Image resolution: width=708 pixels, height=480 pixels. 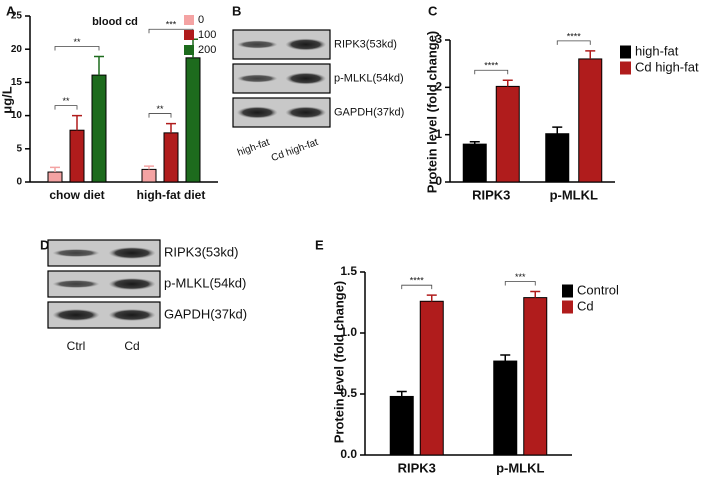 What do you see at coordinates (348, 393) in the screenshot?
I see `y-tick-label: 0.5` at bounding box center [348, 393].